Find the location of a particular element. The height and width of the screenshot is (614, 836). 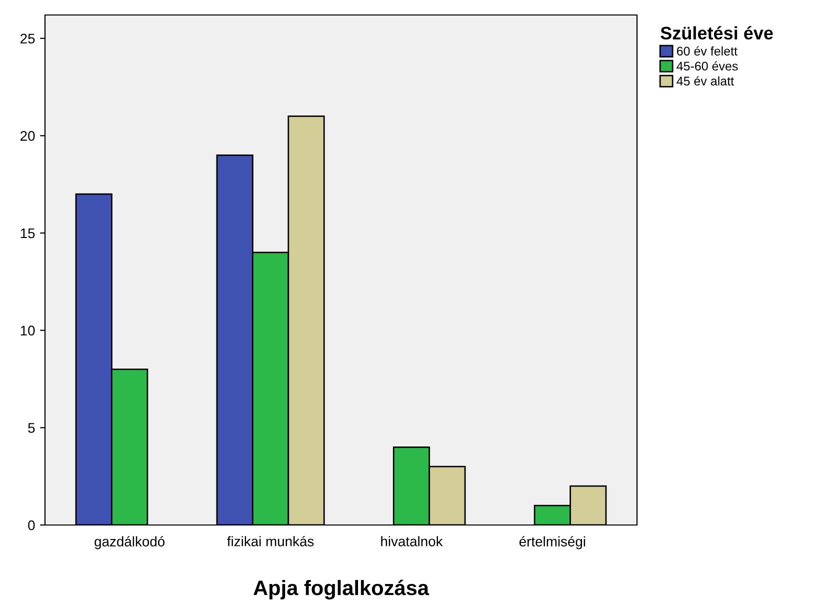

y-tick-label: 5 is located at coordinates (31, 428).